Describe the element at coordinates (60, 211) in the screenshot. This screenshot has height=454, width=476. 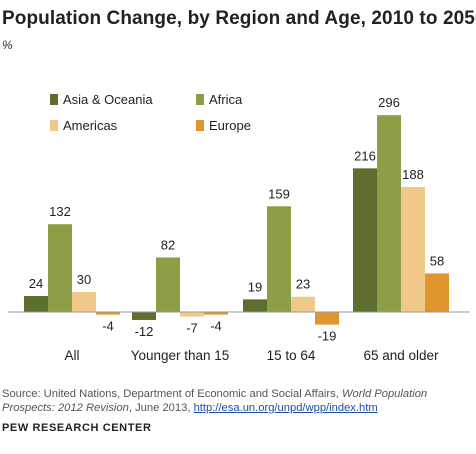
I see `data-label: 132` at that location.